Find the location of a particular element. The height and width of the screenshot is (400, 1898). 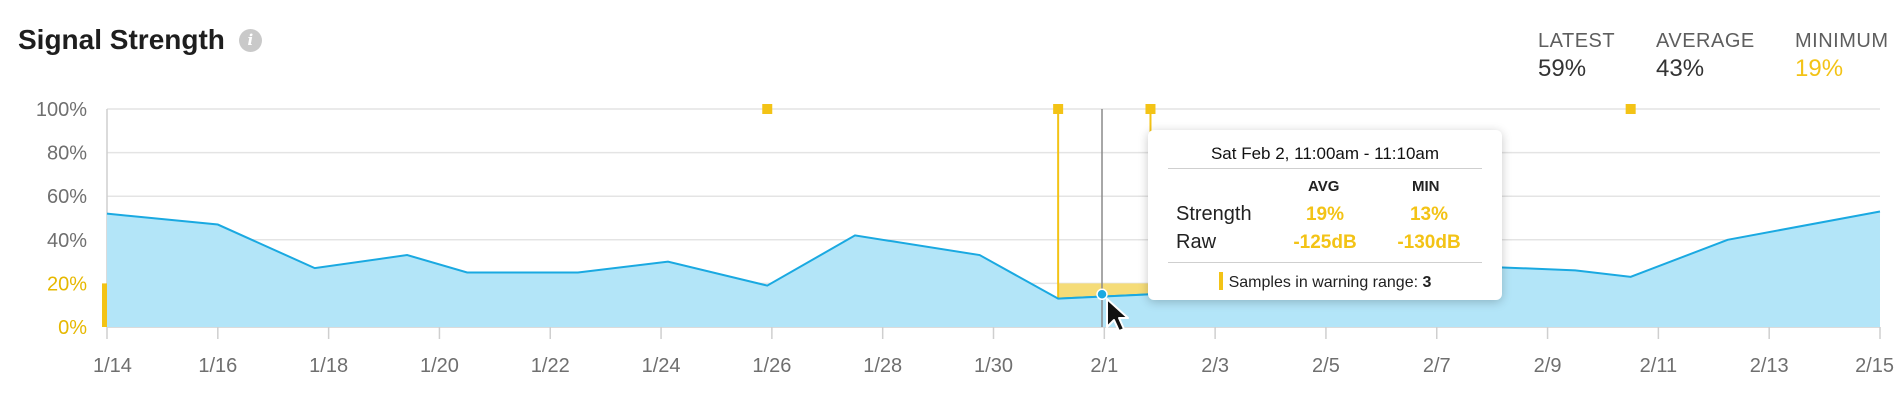

x-tick-label: 2/11 is located at coordinates (1658, 366).